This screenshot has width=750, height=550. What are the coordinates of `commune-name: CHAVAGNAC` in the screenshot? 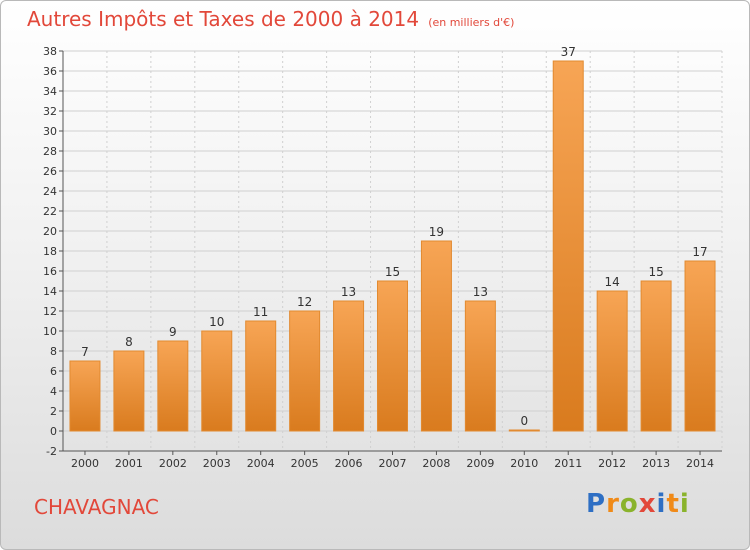 It's located at (96, 507).